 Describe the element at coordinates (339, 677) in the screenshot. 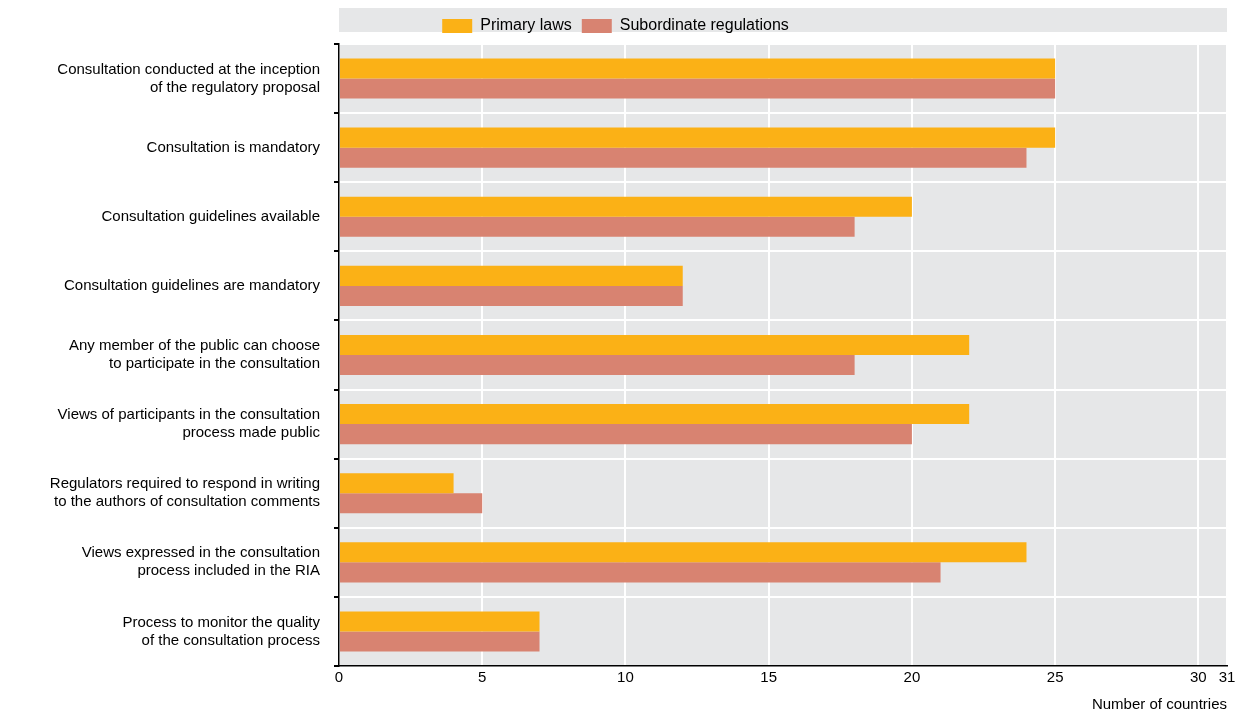

I see `x-tick-label: 0` at that location.